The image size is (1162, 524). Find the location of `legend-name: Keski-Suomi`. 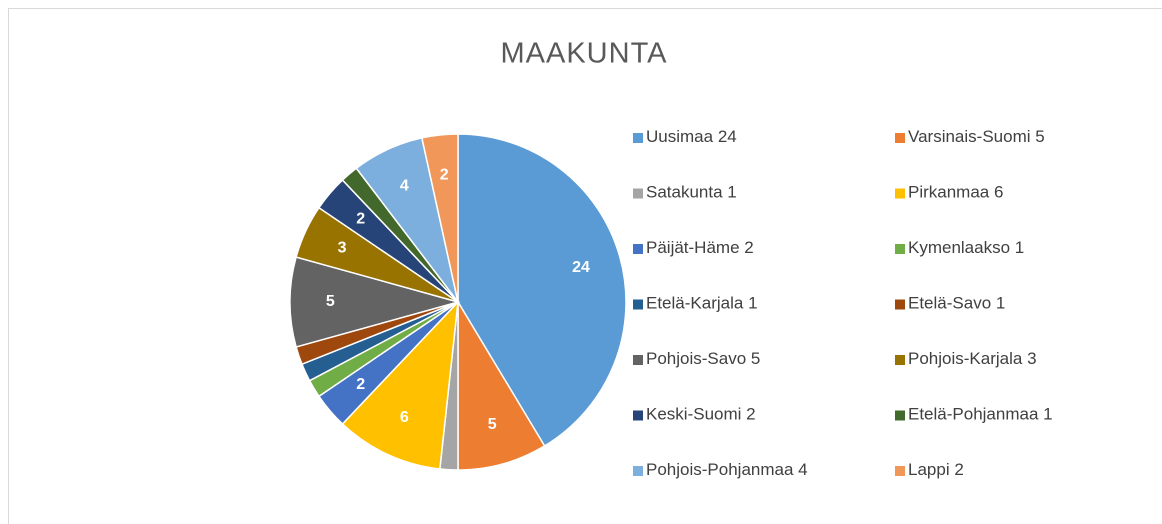

legend-name: Keski-Suomi is located at coordinates (693, 414).